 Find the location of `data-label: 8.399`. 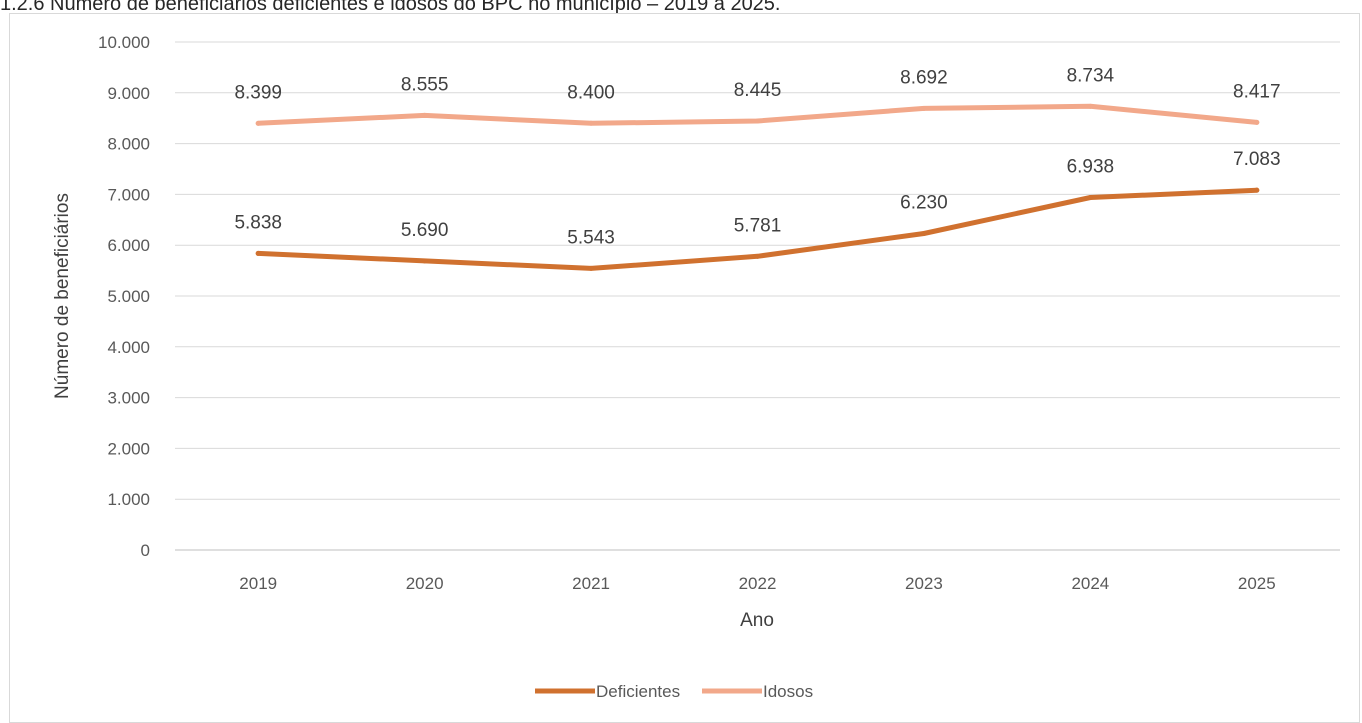

data-label: 8.399 is located at coordinates (258, 92).